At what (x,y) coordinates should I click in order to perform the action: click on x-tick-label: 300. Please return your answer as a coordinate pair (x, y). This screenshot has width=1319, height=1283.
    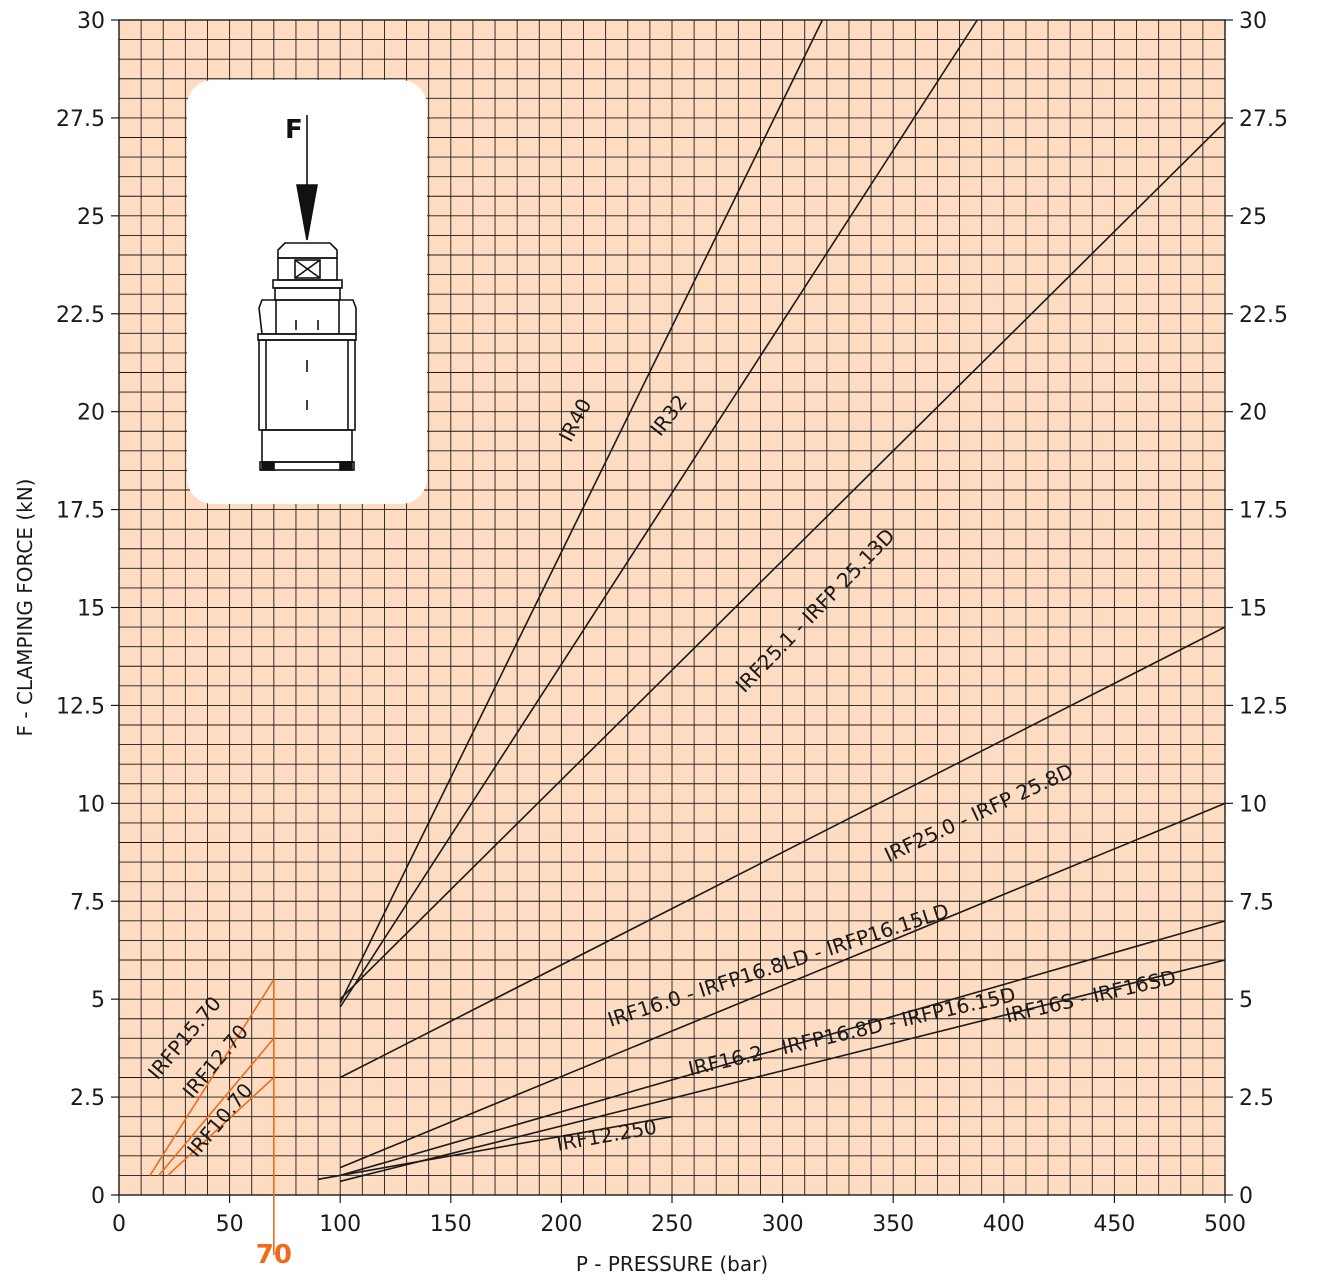
    Looking at the image, I should click on (783, 1224).